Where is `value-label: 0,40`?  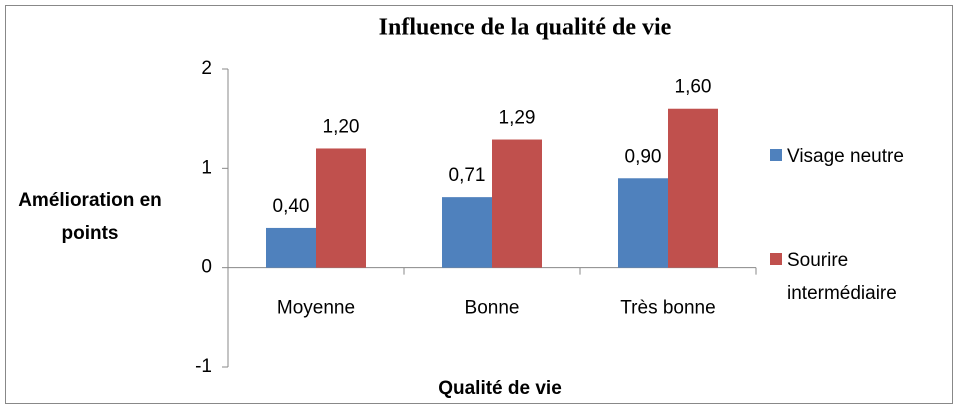 value-label: 0,40 is located at coordinates (291, 206).